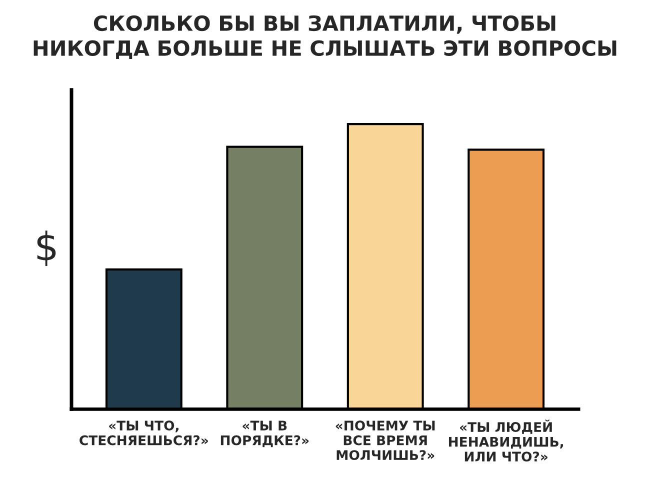  What do you see at coordinates (46, 248) in the screenshot?
I see `y-axis-title: $` at bounding box center [46, 248].